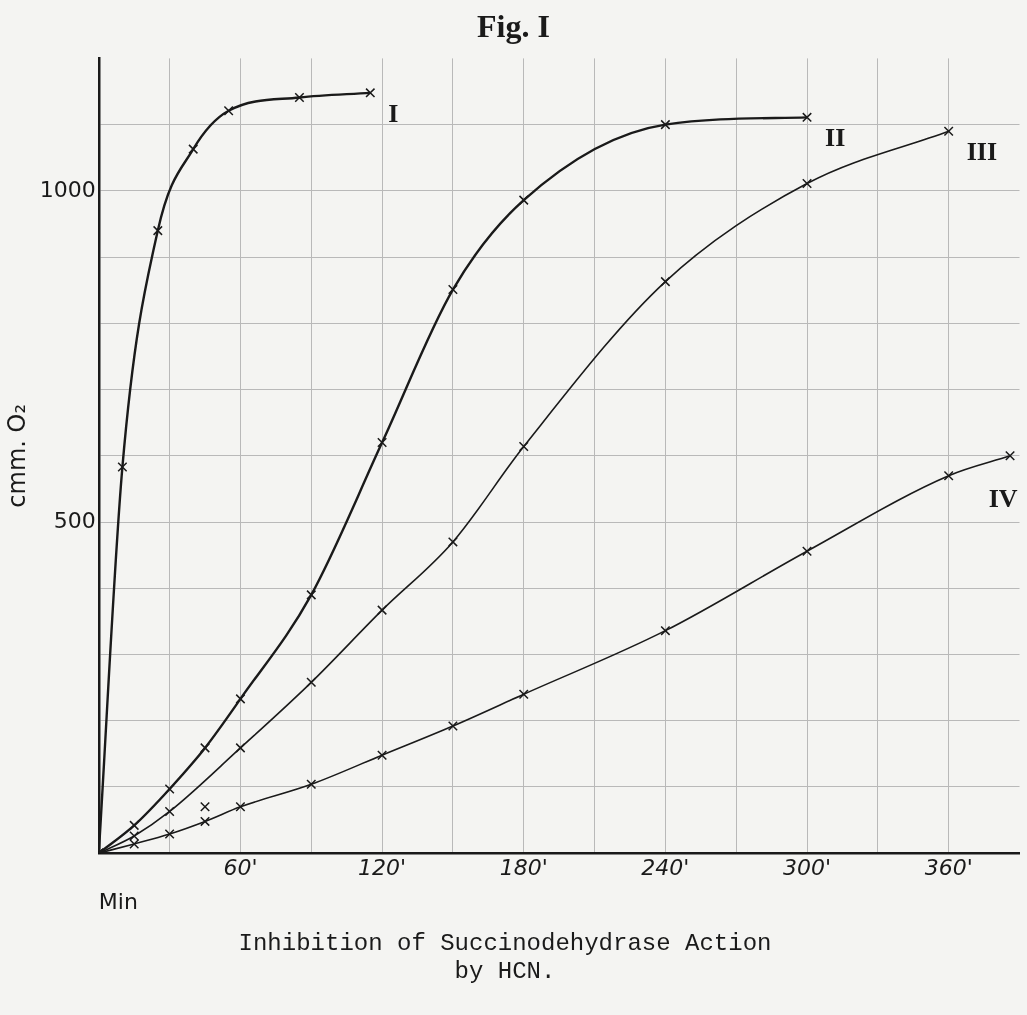 This screenshot has width=1027, height=1015. Describe the element at coordinates (665, 868) in the screenshot. I see `x-tick-label: 240'` at that location.